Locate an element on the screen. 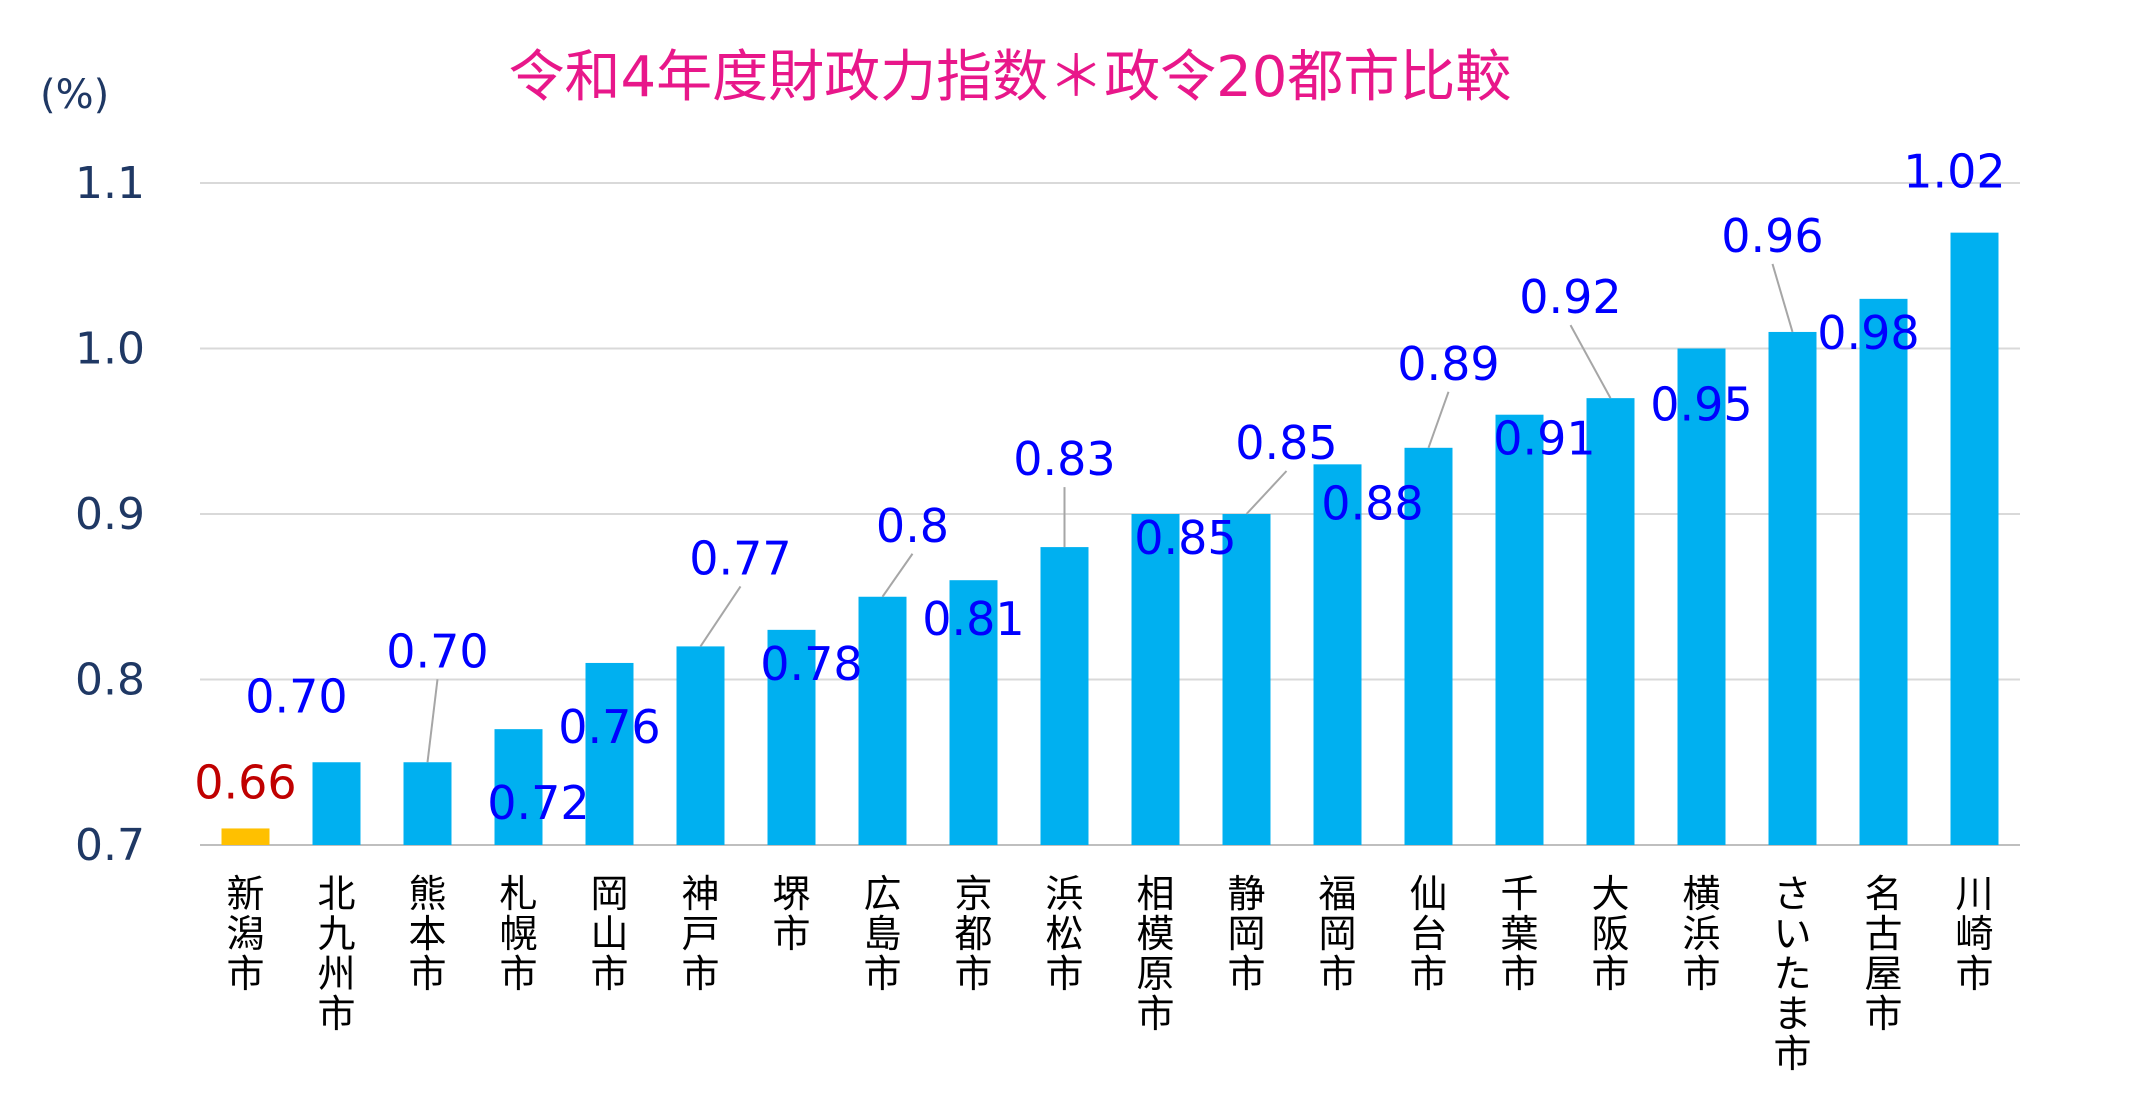 Image resolution: width=2143 pixels, height=1095 pixels. data-label: 0.88 is located at coordinates (1372, 503).